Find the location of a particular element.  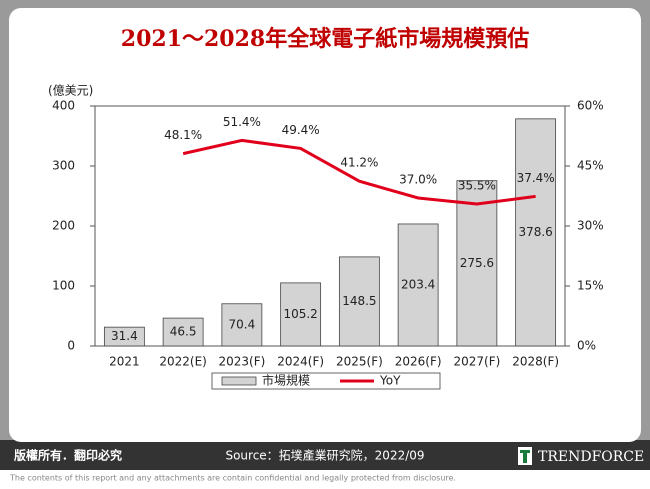

source: Source：拓墣產業研究院，2022/09 is located at coordinates (324, 455).